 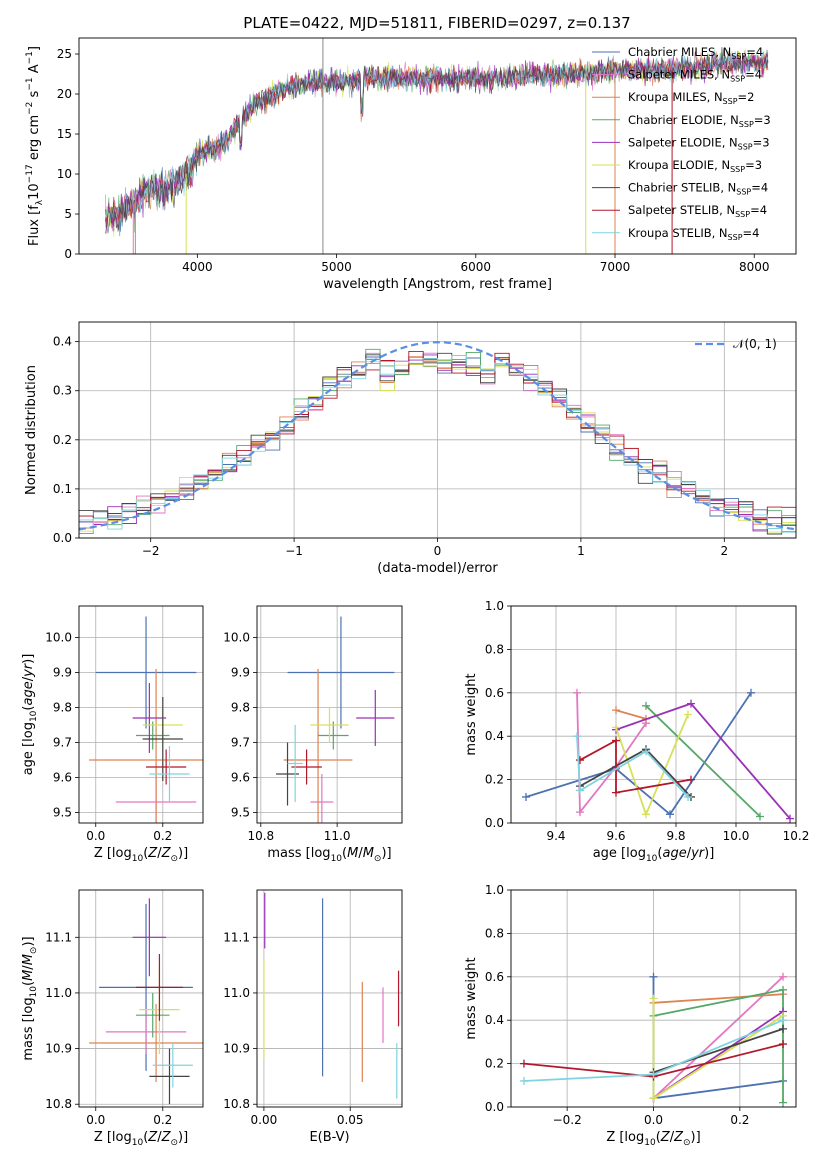 I want to click on residuals-plot-area, so click(x=437, y=438).